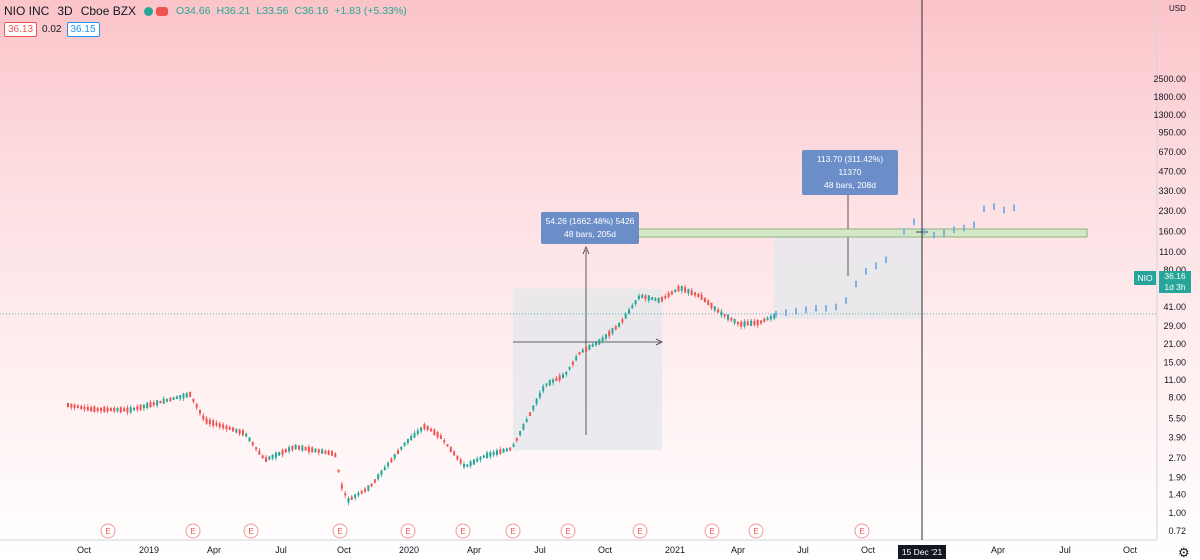 This screenshot has width=1200, height=560. What do you see at coordinates (1184, 552) in the screenshot?
I see `settings-gear-icon: ⚙` at bounding box center [1184, 552].